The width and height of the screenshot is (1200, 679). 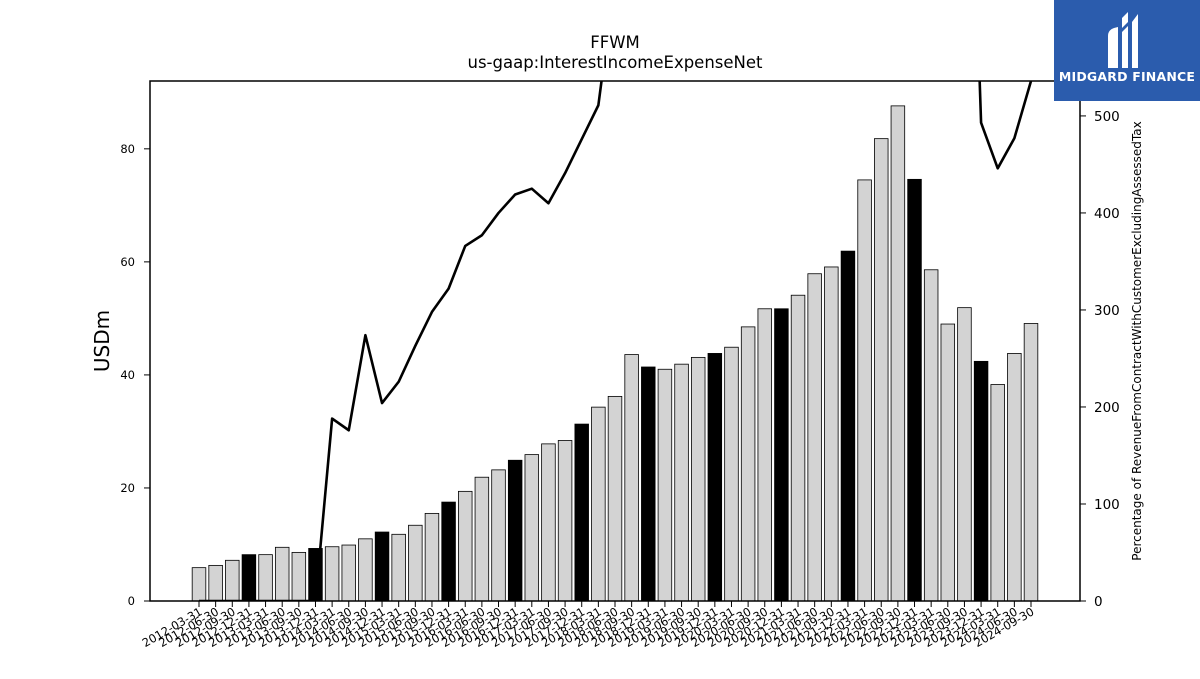 What do you see at coordinates (1127, 76) in the screenshot?
I see `logo-text: MIDGARD FINANCE` at bounding box center [1127, 76].